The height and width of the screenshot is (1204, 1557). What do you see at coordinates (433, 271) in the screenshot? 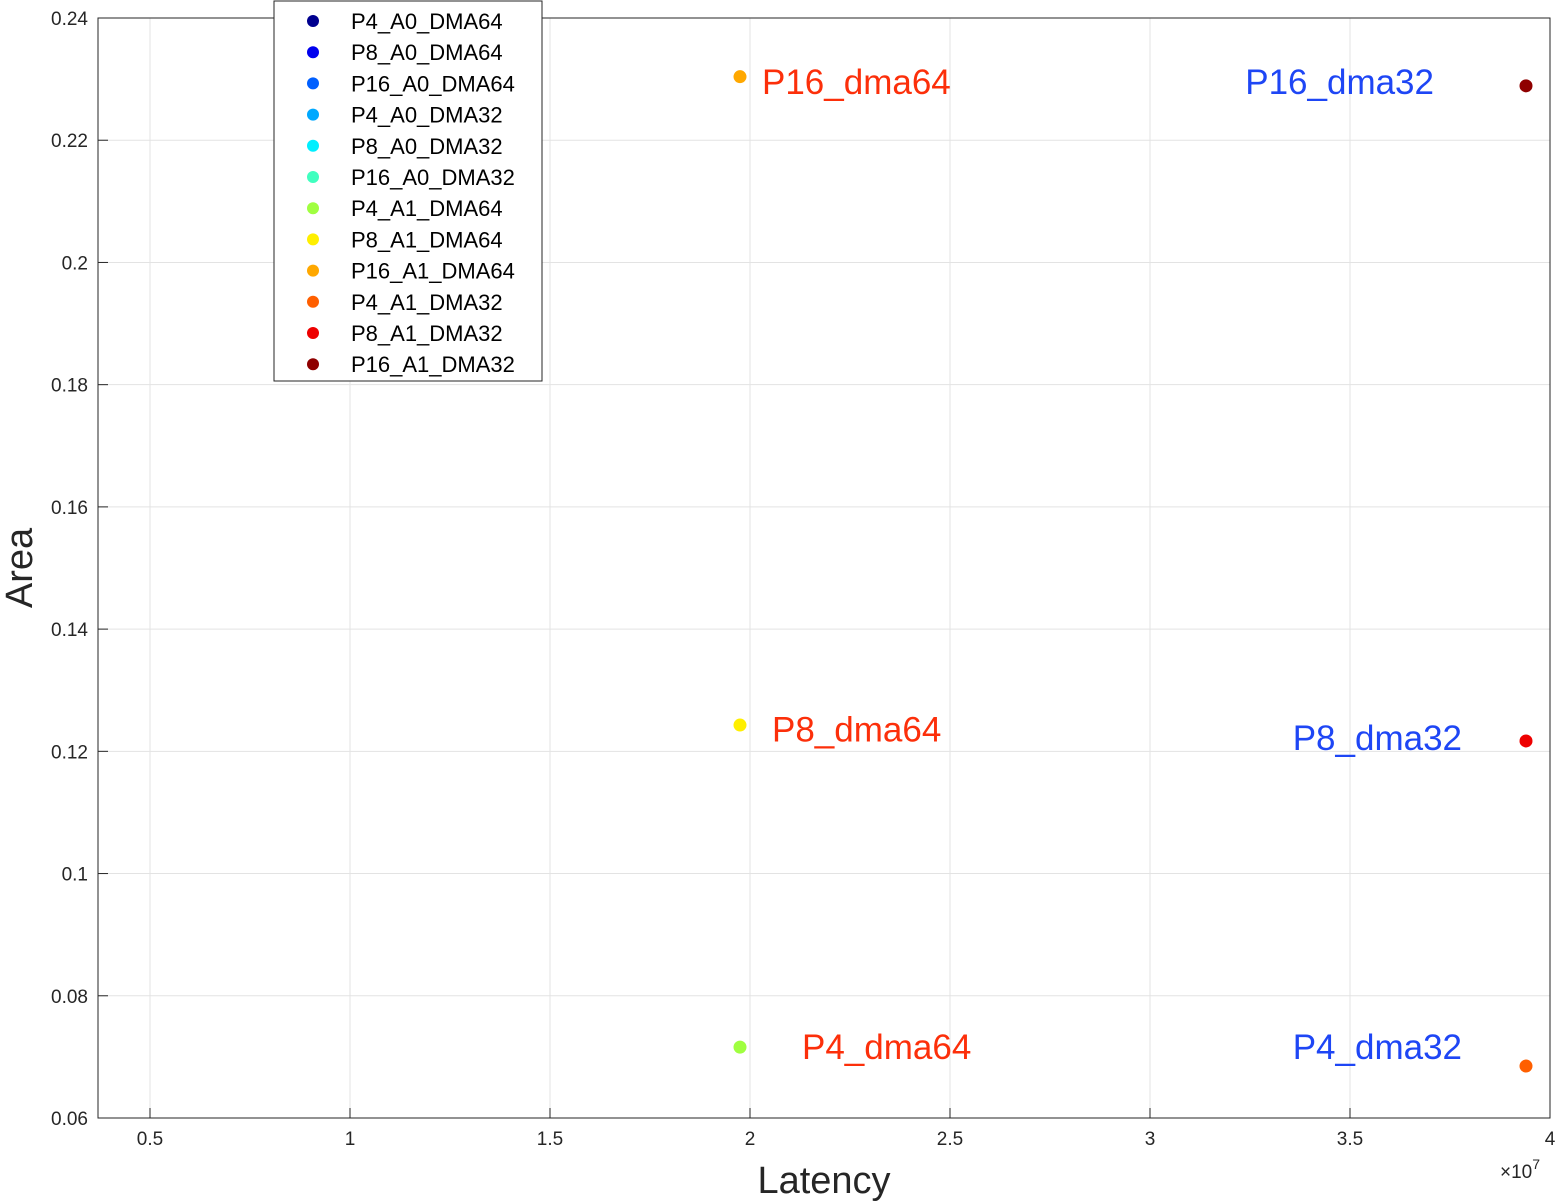
I see `legend-label: P16_A1_DMA64` at bounding box center [433, 271].